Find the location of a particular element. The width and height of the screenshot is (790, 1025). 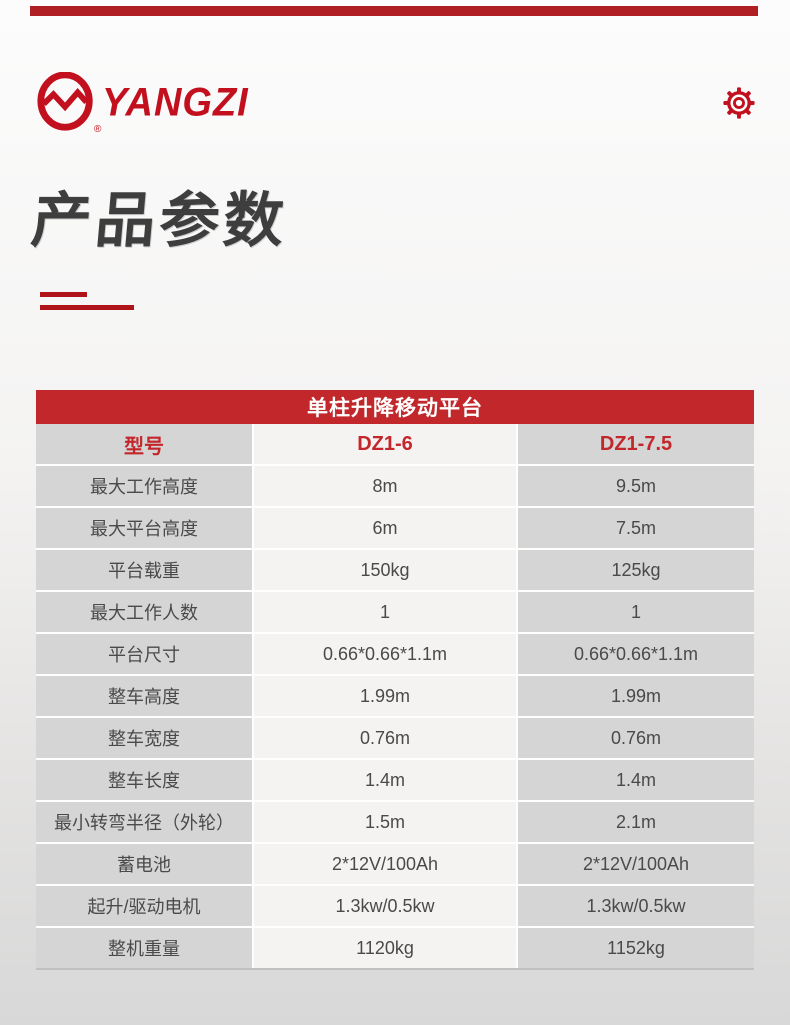

title-underline-long is located at coordinates (87, 307).